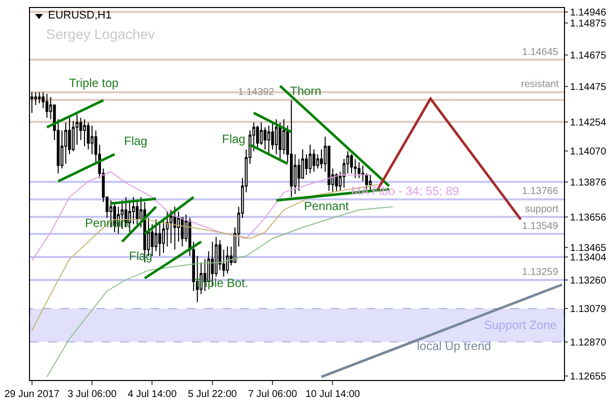 This screenshot has height=400, width=610. I want to click on x-tick-label: 4 Jul 14:00, so click(153, 394).